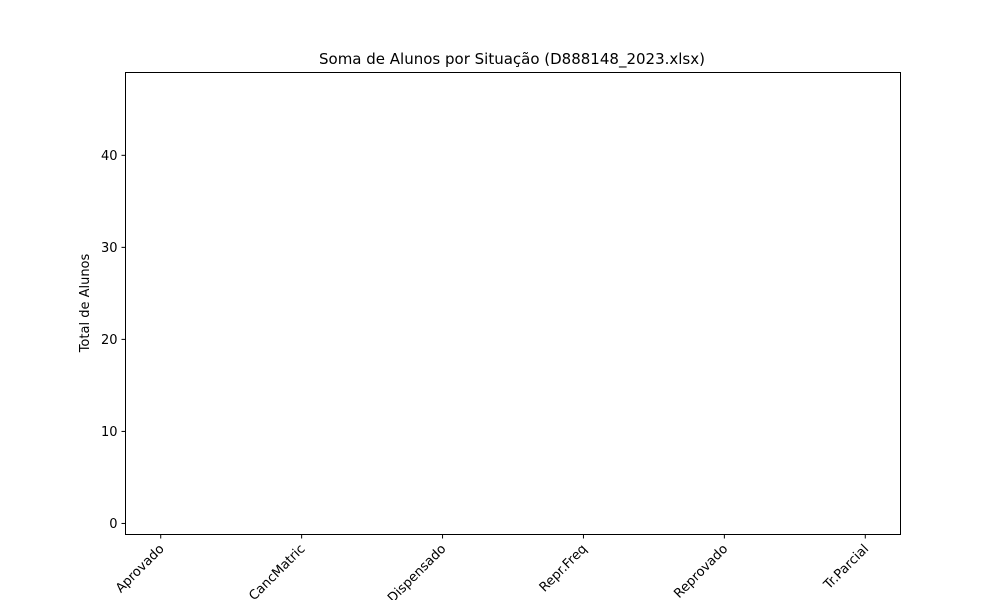 The image size is (1000, 600). What do you see at coordinates (140, 569) in the screenshot?
I see `x-tick-label: Aprovado` at bounding box center [140, 569].